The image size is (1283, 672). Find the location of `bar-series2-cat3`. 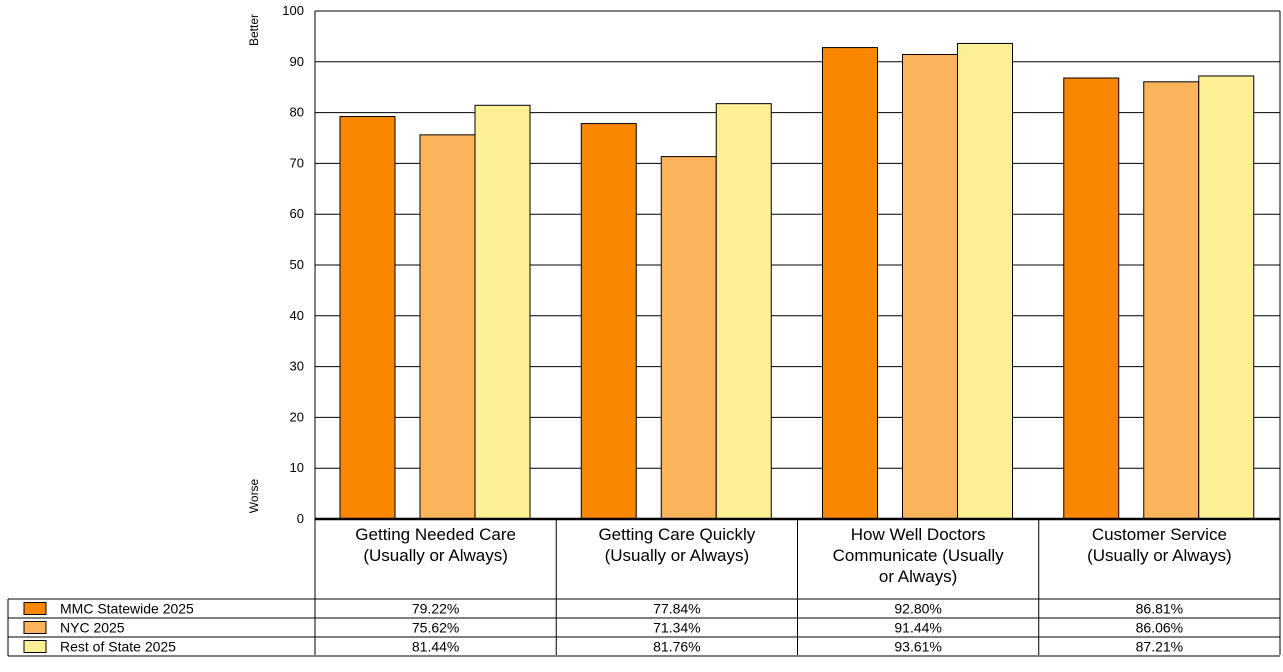

bar-series2-cat3 is located at coordinates (1226, 297).